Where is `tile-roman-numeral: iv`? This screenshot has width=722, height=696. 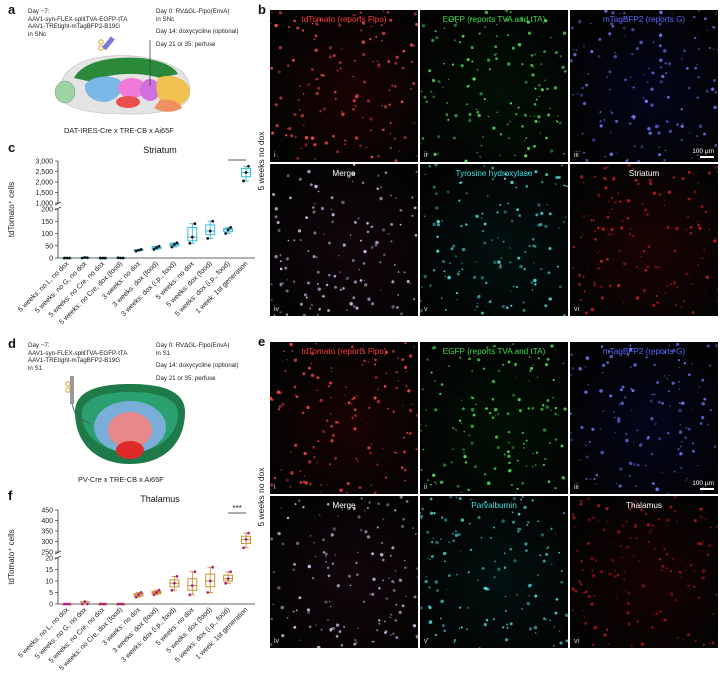 tile-roman-numeral: iv is located at coordinates (277, 309).